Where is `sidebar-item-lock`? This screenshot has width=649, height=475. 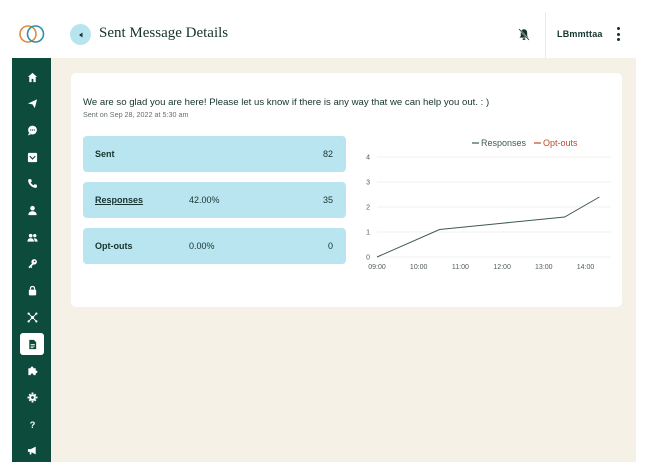 sidebar-item-lock is located at coordinates (32, 291).